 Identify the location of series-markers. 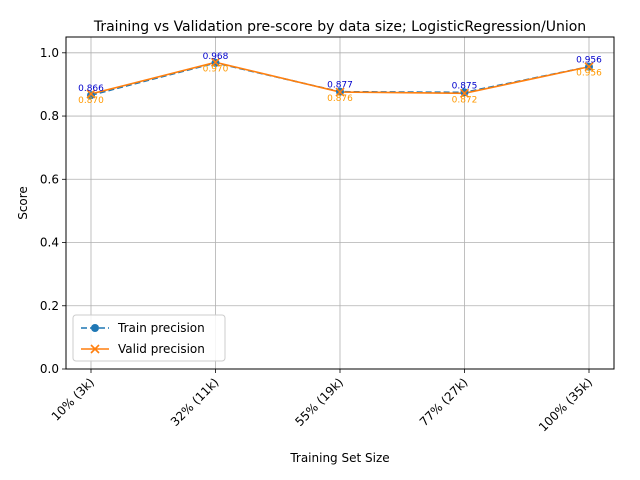
(340, 78).